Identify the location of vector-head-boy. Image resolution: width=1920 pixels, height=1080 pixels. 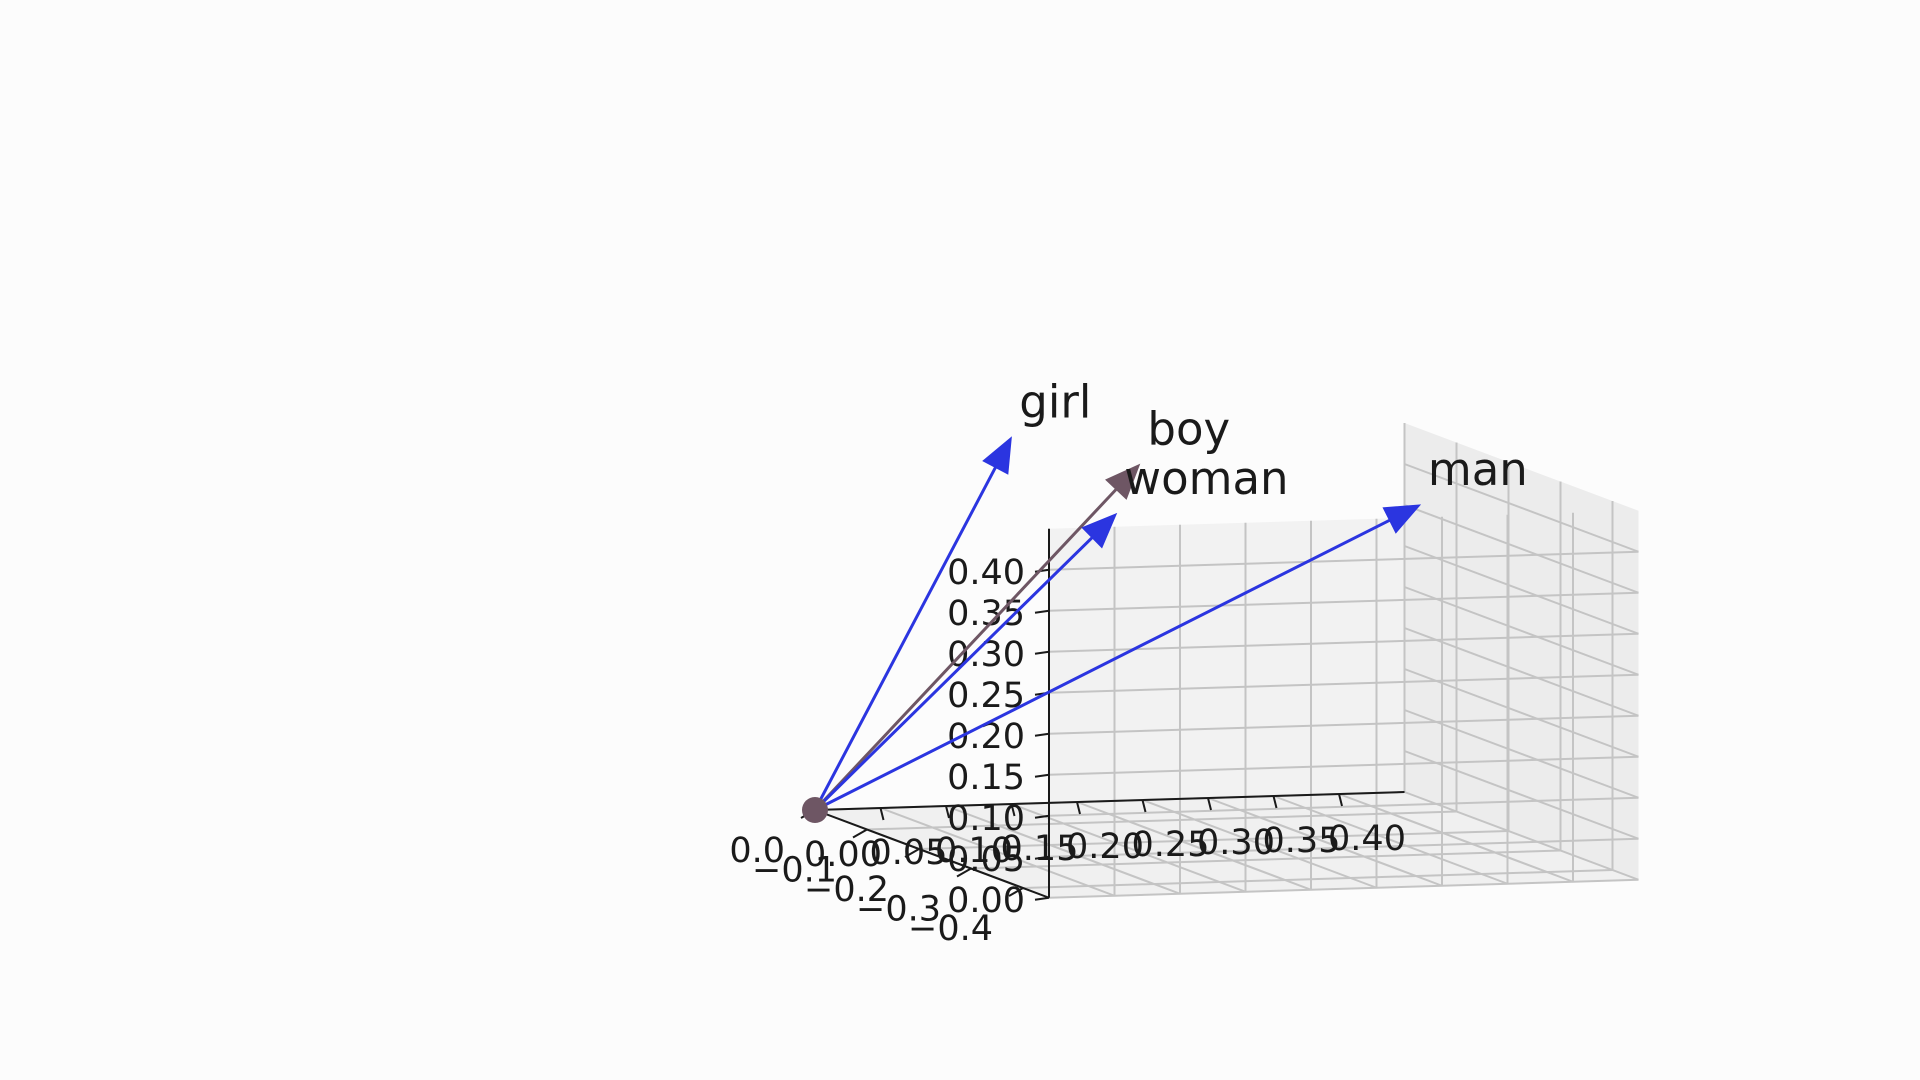
(1123, 481).